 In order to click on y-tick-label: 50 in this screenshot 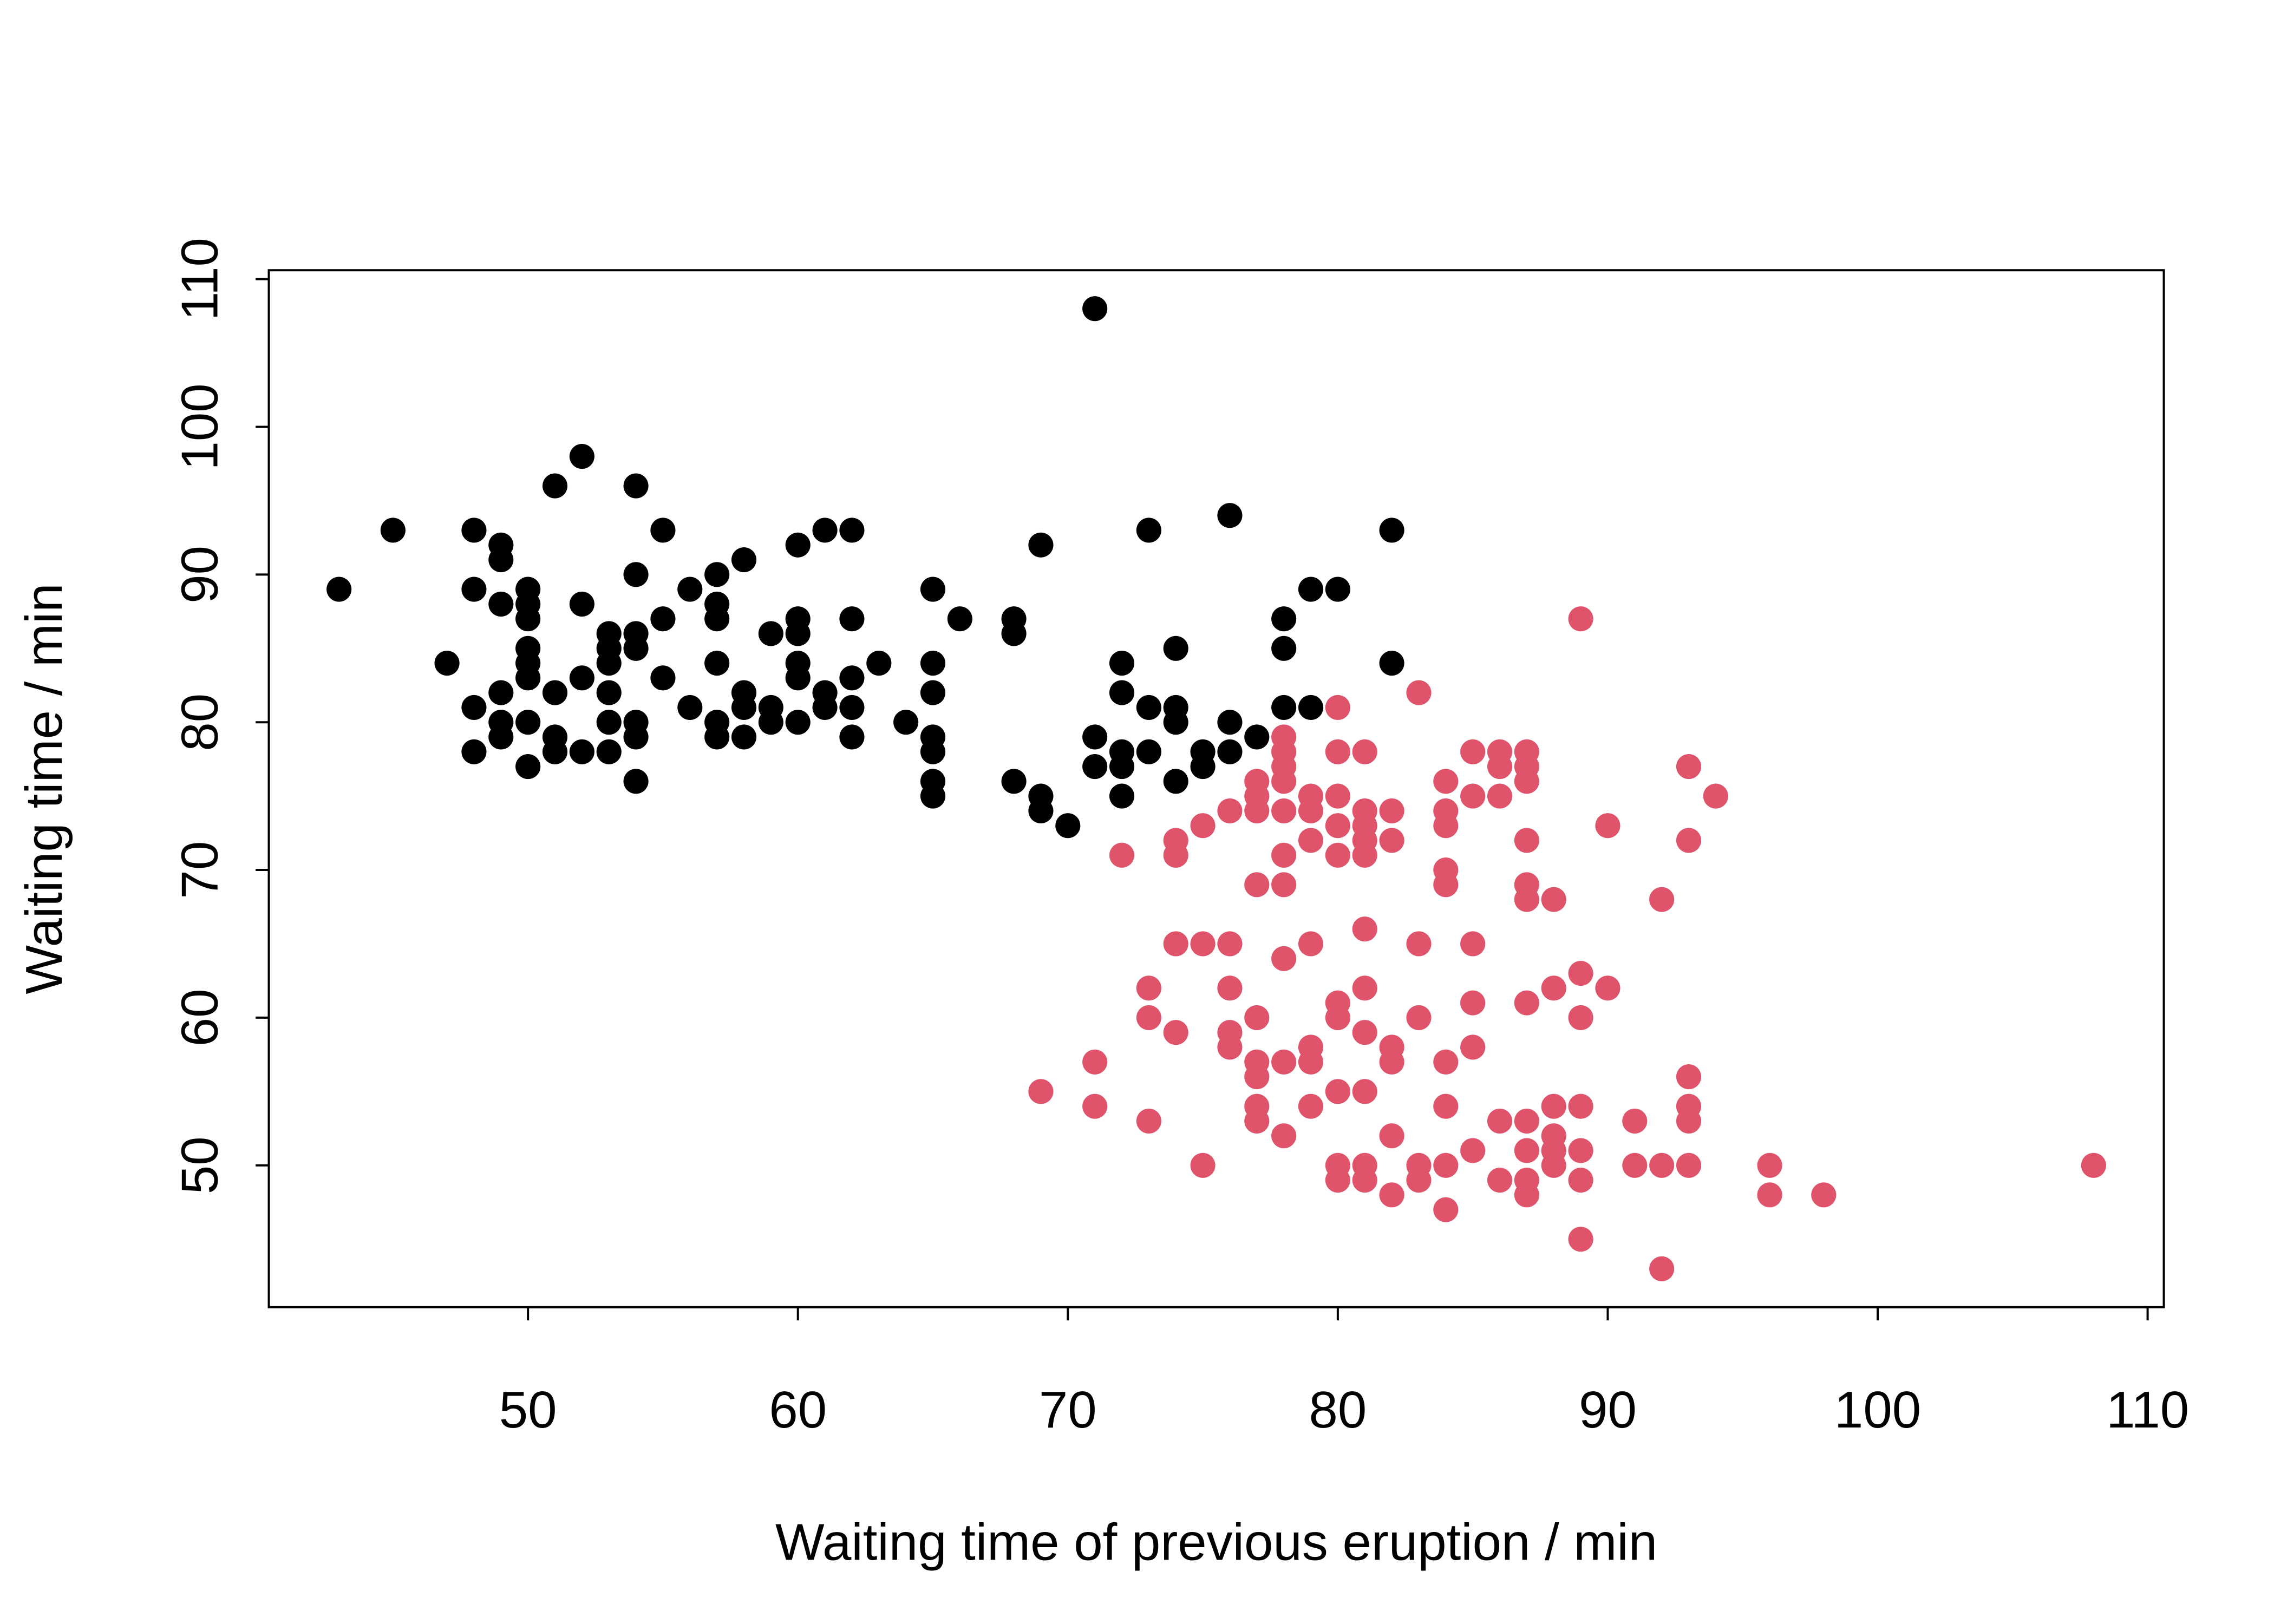, I will do `click(200, 1165)`.